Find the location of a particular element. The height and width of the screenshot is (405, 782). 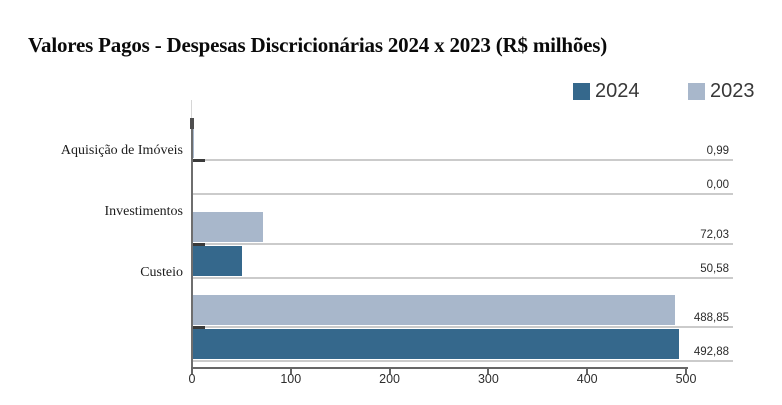

x-axis-tick-label: 100 is located at coordinates (291, 379).